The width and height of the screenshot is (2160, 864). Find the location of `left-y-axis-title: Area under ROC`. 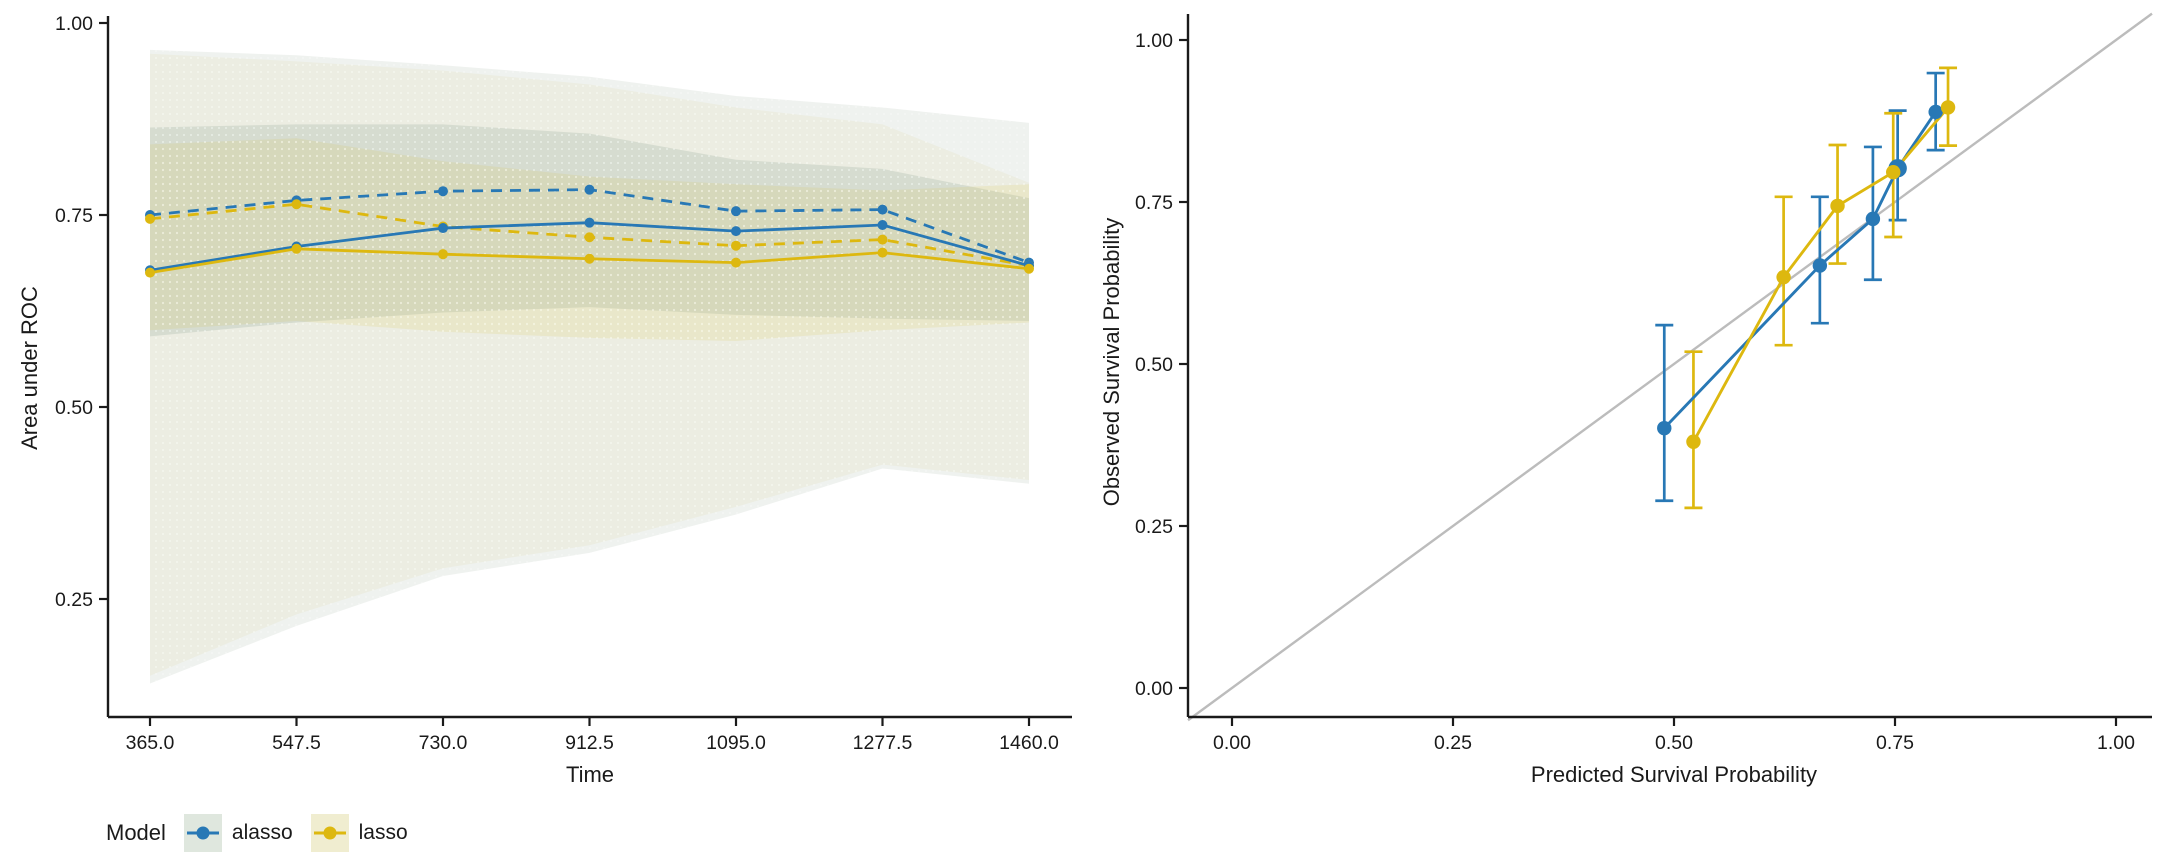

left-y-axis-title: Area under ROC is located at coordinates (29, 368).